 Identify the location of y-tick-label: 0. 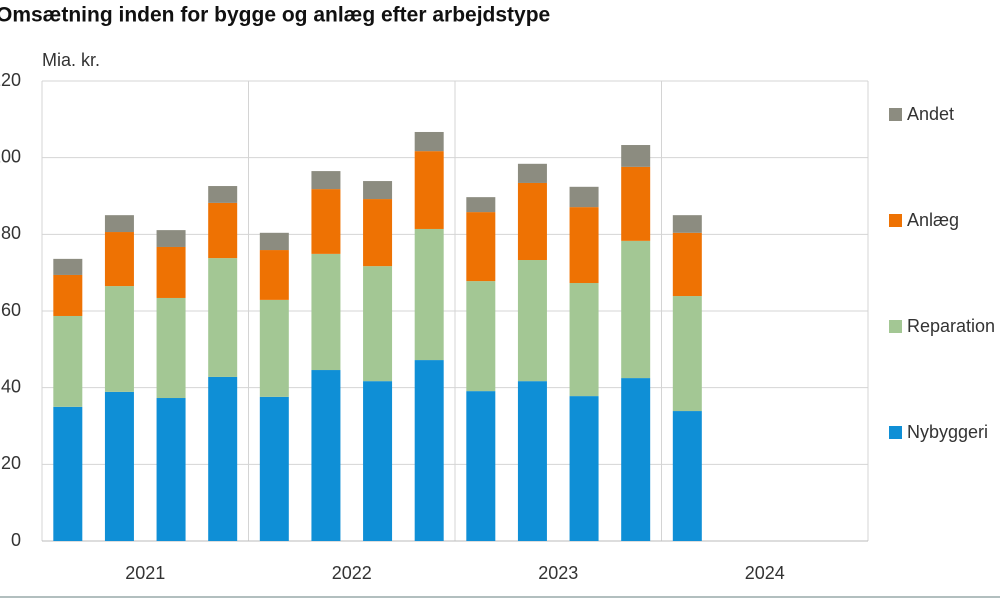
(16, 540).